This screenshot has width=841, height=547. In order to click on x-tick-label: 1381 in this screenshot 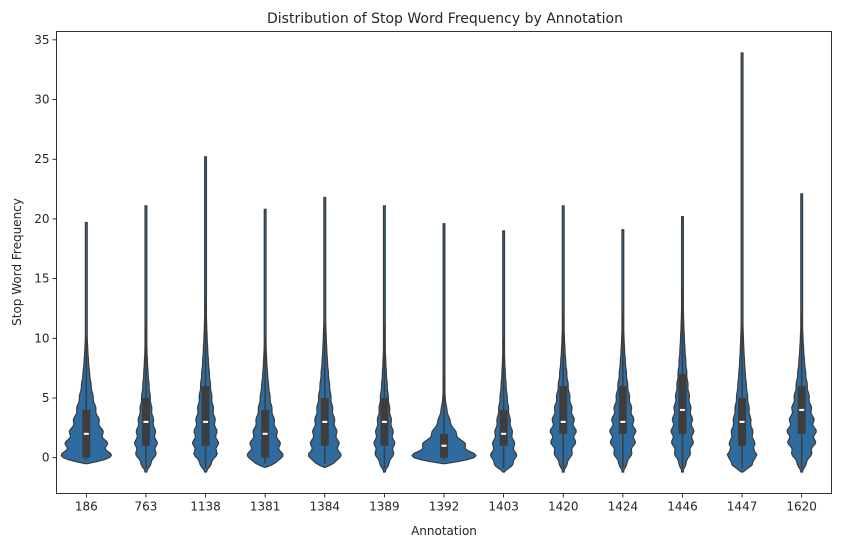, I will do `click(265, 507)`.